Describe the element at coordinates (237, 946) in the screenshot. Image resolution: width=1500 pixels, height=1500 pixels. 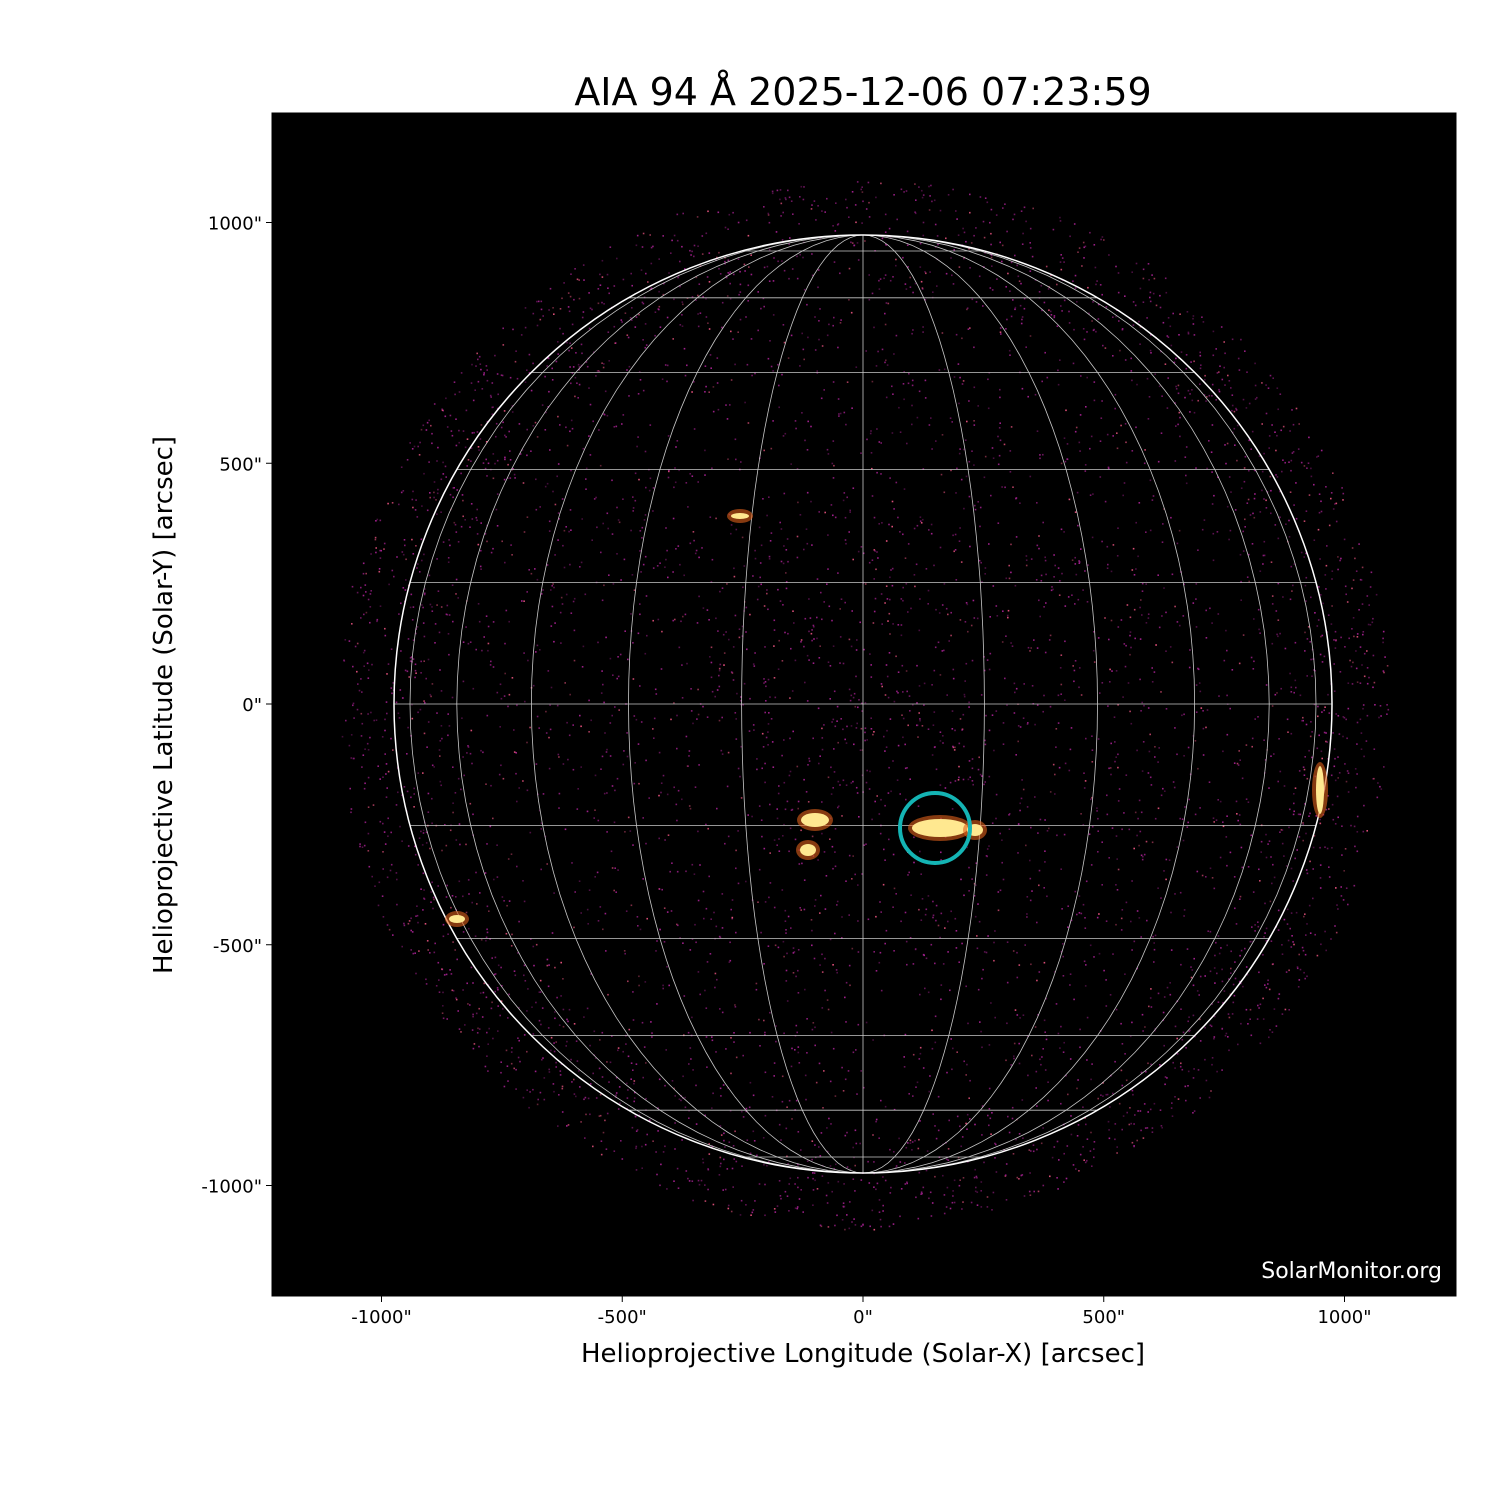
I see `y-tick-label: -500"` at that location.